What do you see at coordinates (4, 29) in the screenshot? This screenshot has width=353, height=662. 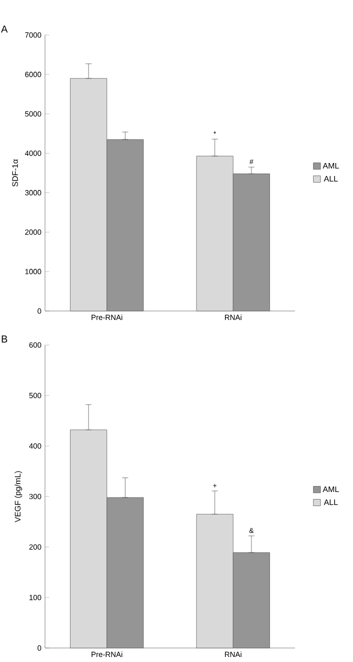 I see `chart-title: A` at bounding box center [4, 29].